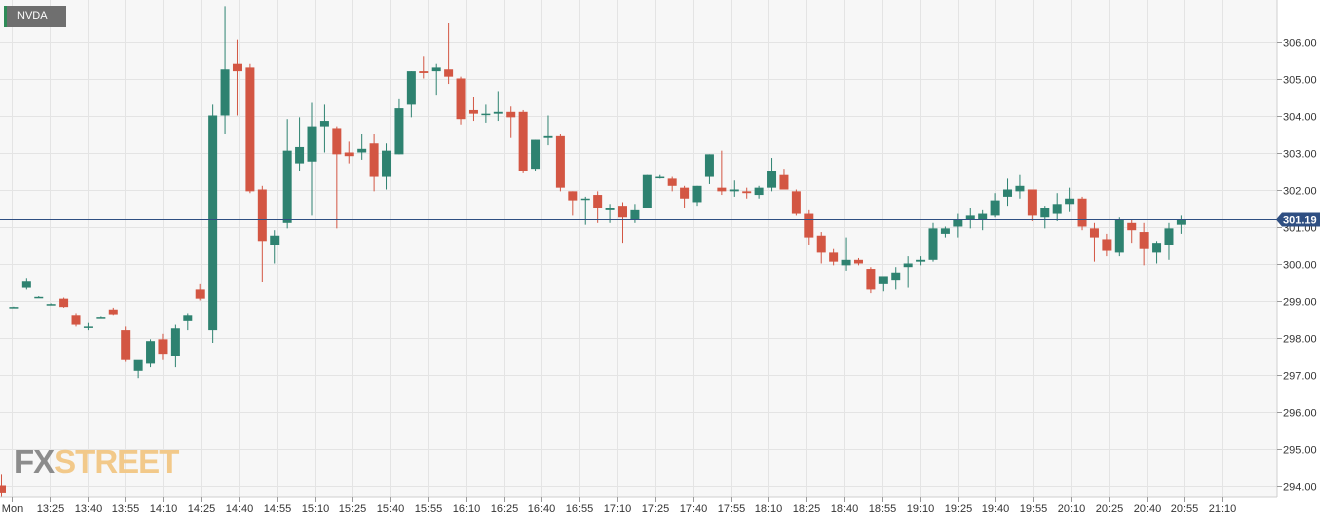  What do you see at coordinates (391, 509) in the screenshot?
I see `x-tick-label: 15:40` at bounding box center [391, 509].